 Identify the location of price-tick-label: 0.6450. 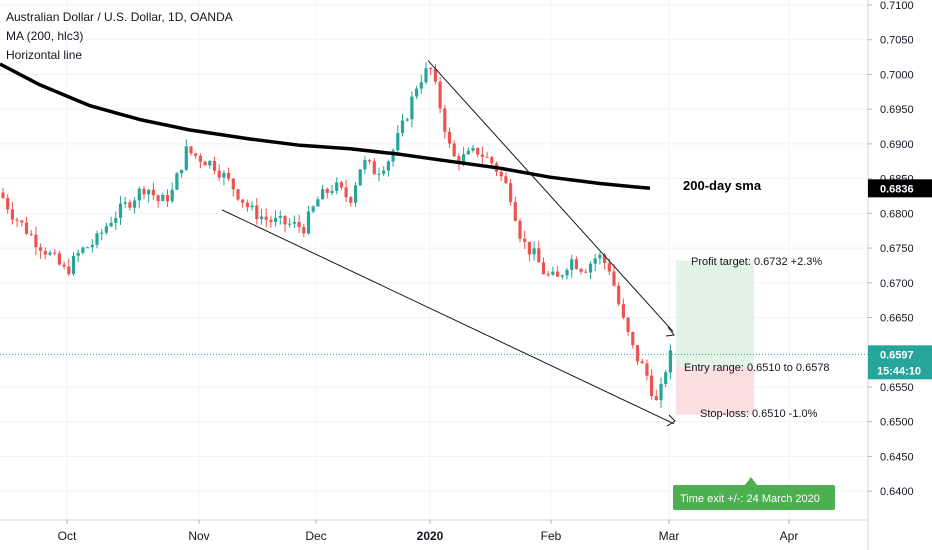
(897, 457).